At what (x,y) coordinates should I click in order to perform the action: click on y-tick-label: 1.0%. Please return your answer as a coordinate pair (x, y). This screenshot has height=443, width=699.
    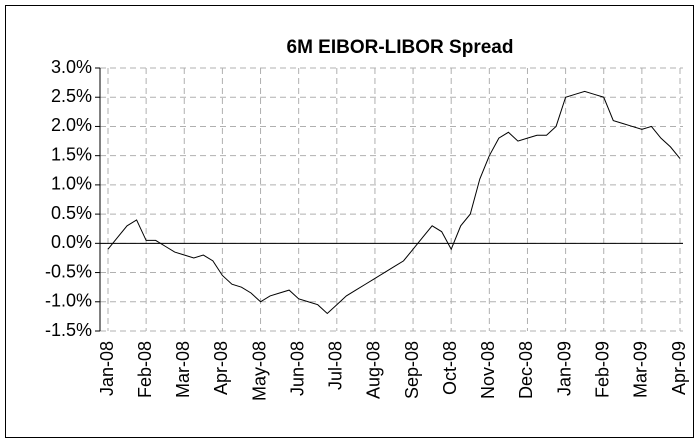
    Looking at the image, I should click on (71, 184).